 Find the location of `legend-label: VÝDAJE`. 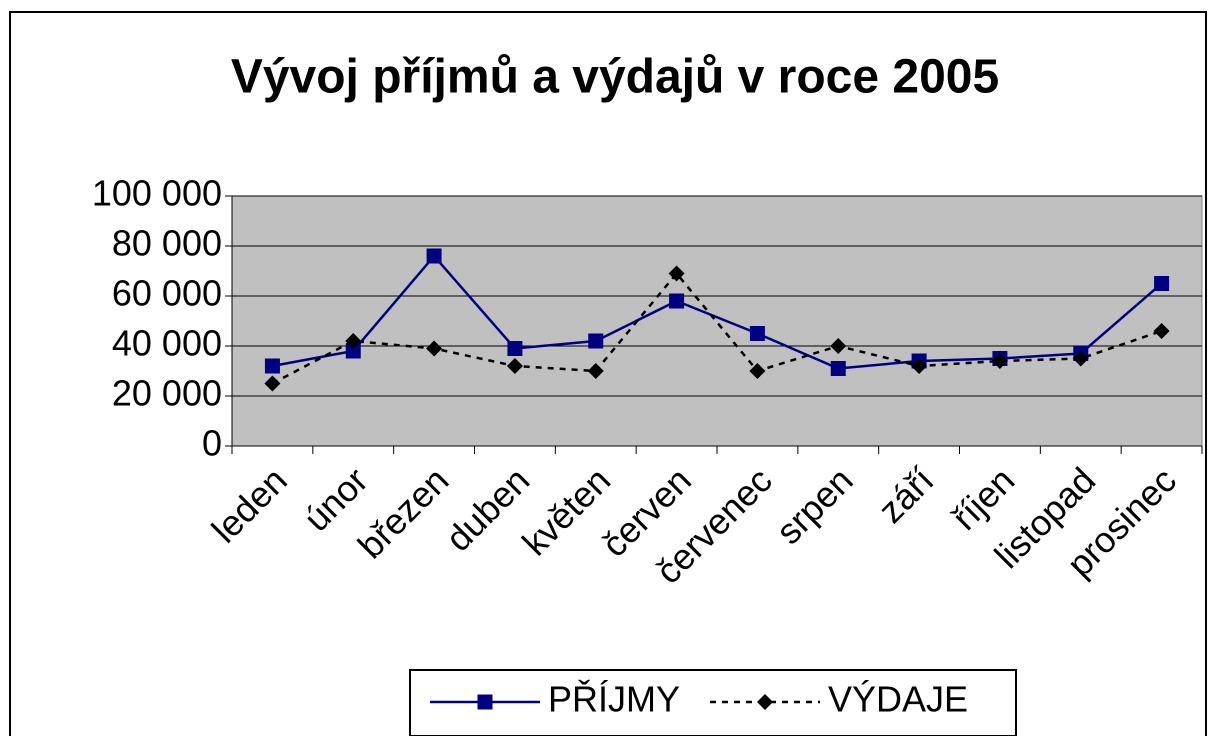

legend-label: VÝDAJE is located at coordinates (898, 699).